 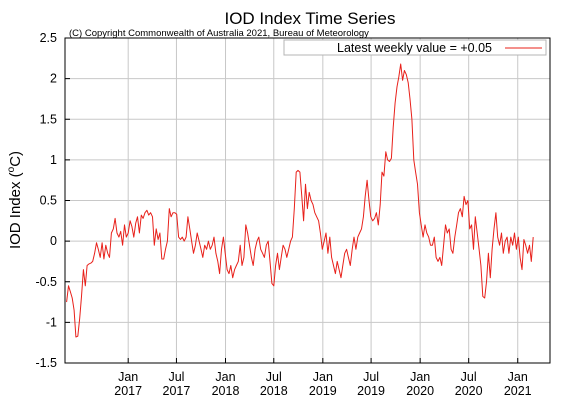 What do you see at coordinates (46, 363) in the screenshot?
I see `y-tick-label: -1.5` at bounding box center [46, 363].